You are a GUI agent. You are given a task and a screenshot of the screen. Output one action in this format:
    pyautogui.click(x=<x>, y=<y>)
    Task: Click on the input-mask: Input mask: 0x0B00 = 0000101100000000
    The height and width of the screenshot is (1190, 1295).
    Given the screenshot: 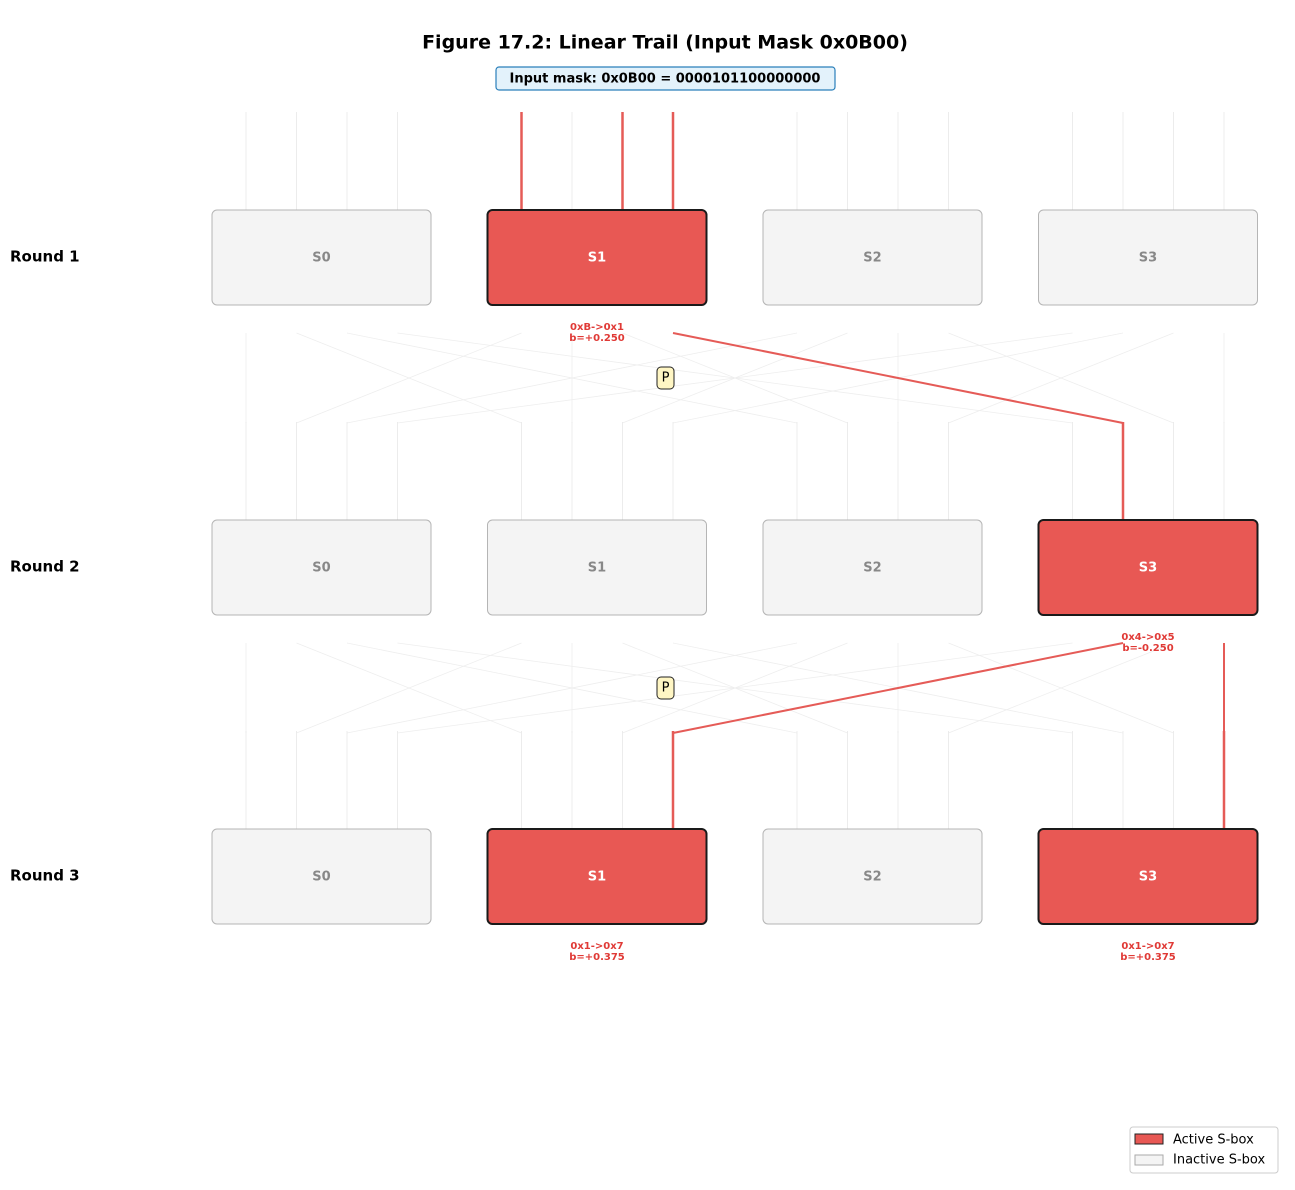 What is the action you would take?
    pyautogui.click(x=665, y=79)
    